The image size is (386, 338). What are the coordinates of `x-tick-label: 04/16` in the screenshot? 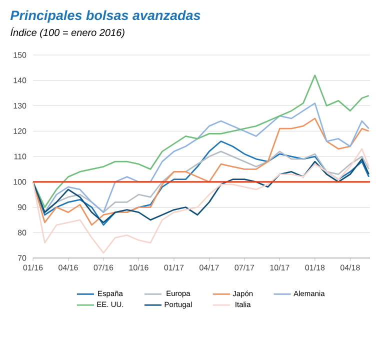 It's located at (68, 267).